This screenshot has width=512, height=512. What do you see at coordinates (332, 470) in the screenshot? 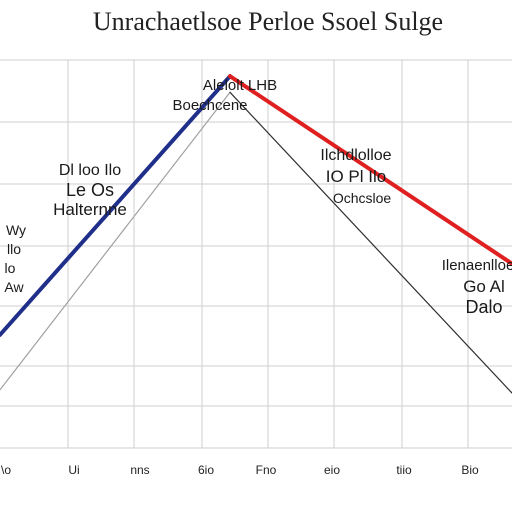
I see `x-tick-label: eio` at bounding box center [332, 470].